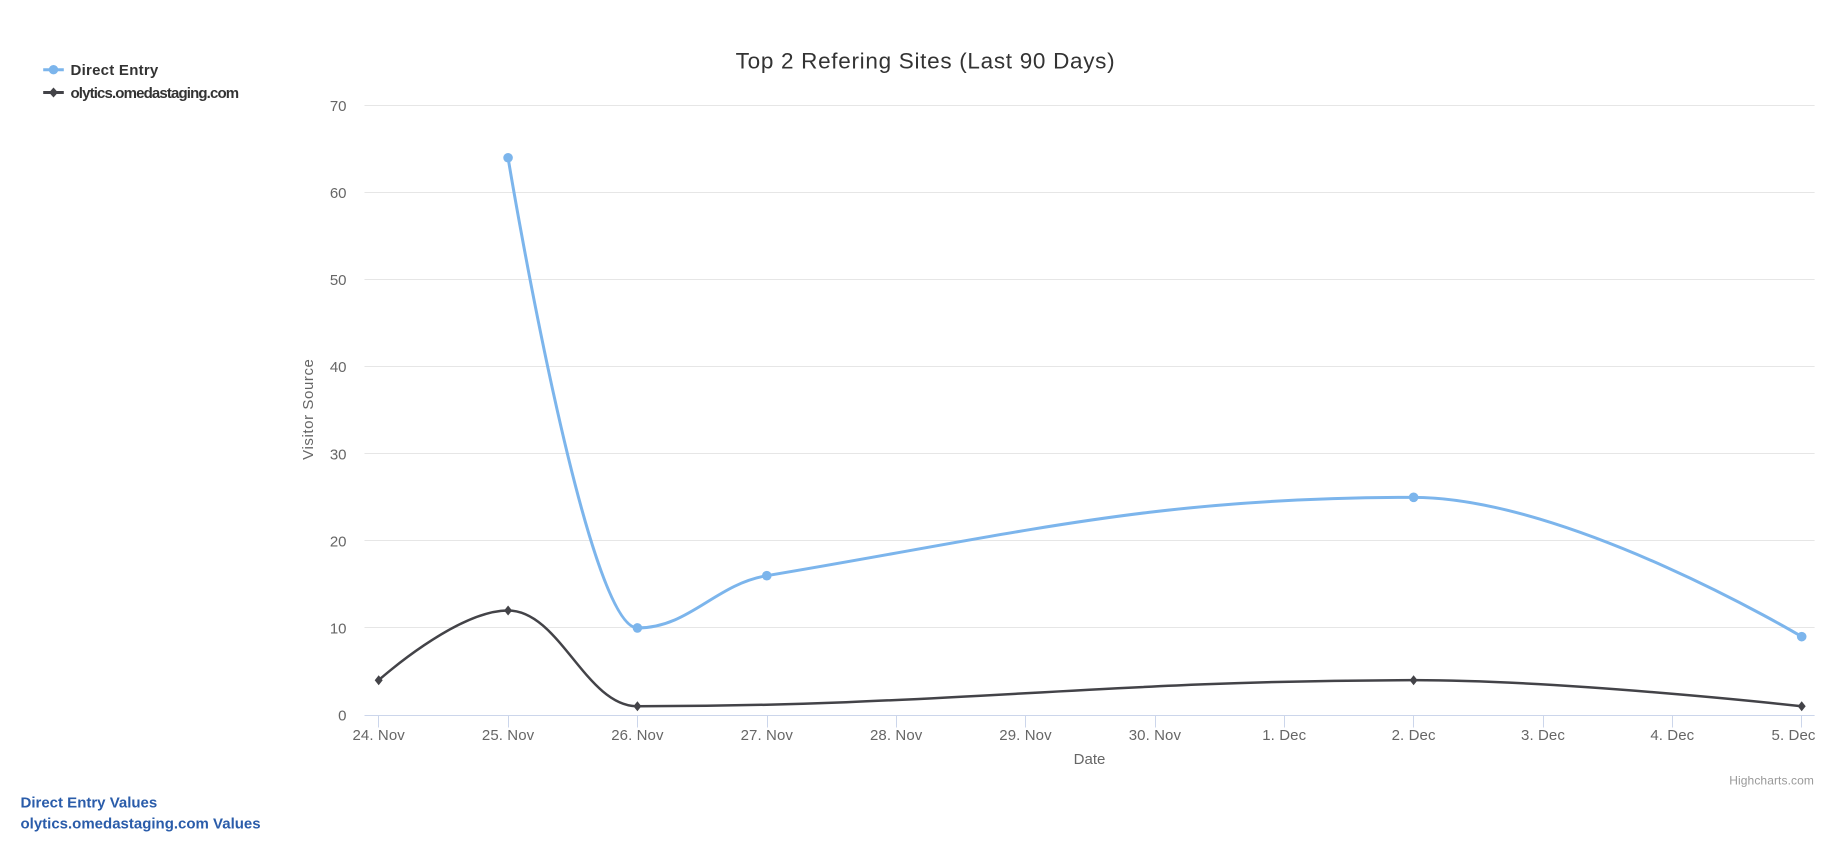 This screenshot has height=846, width=1829. What do you see at coordinates (342, 716) in the screenshot?
I see `svg-text: 0` at bounding box center [342, 716].